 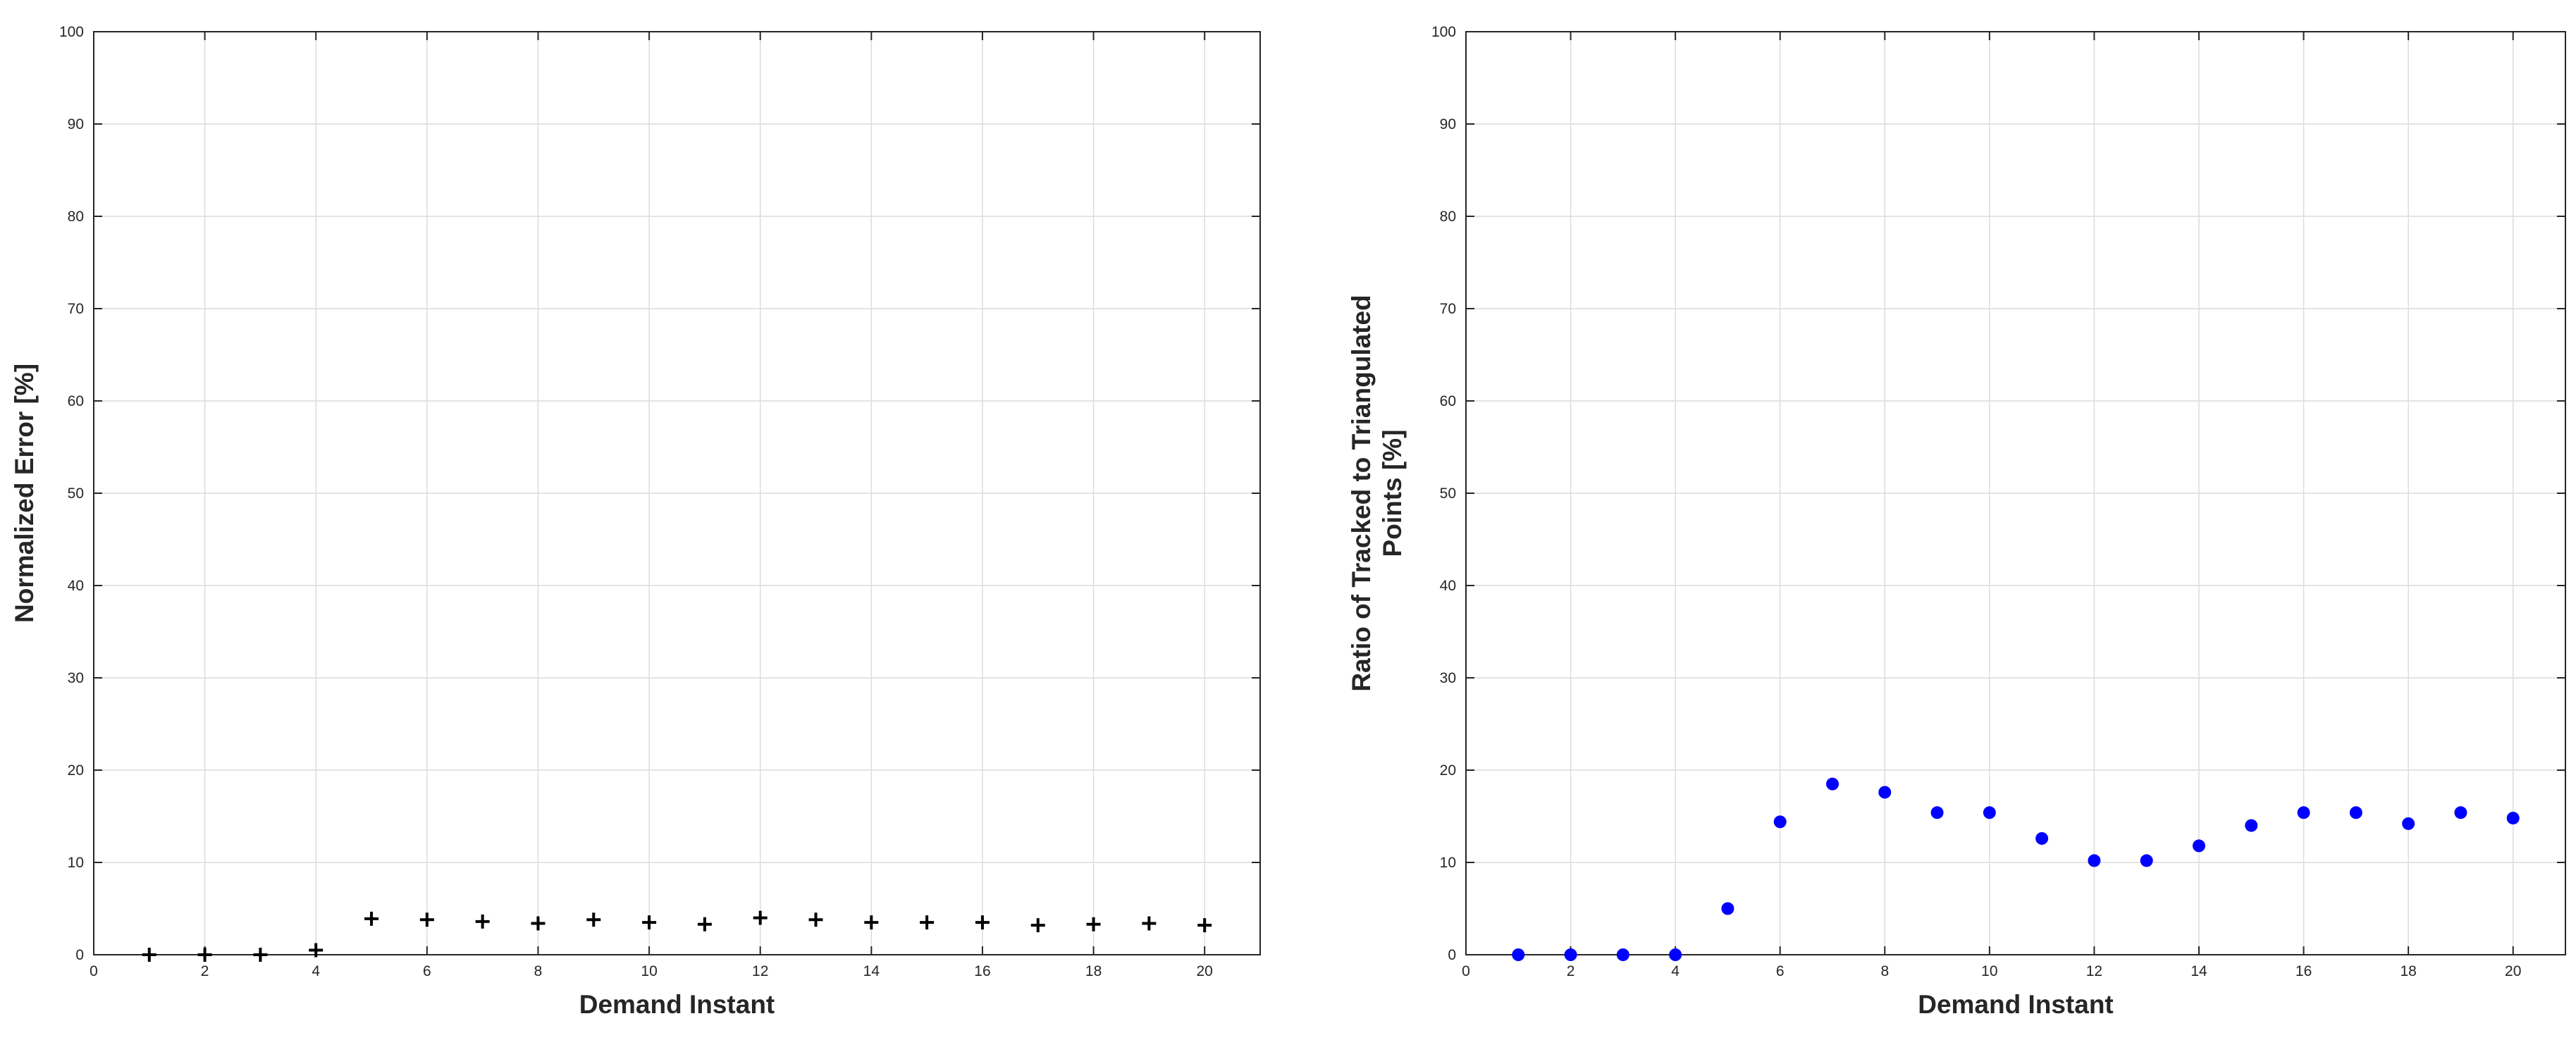 I want to click on y-axis-title: Normalized Error [%], so click(x=25, y=493).